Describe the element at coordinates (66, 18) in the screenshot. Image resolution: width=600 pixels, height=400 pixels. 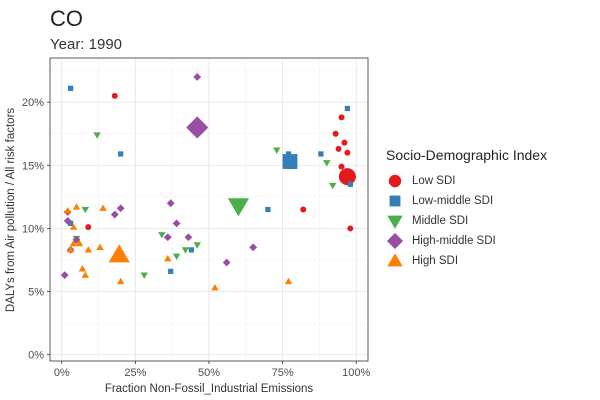
I see `chart-title: CO` at that location.